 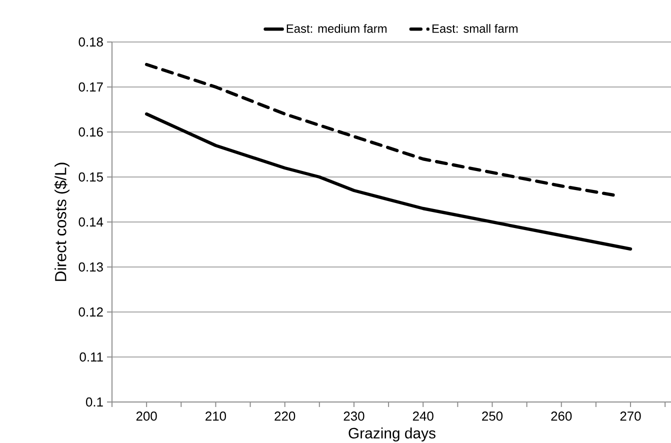 What do you see at coordinates (62, 221) in the screenshot?
I see `y-axis-title: Direct costs ($/L)` at bounding box center [62, 221].